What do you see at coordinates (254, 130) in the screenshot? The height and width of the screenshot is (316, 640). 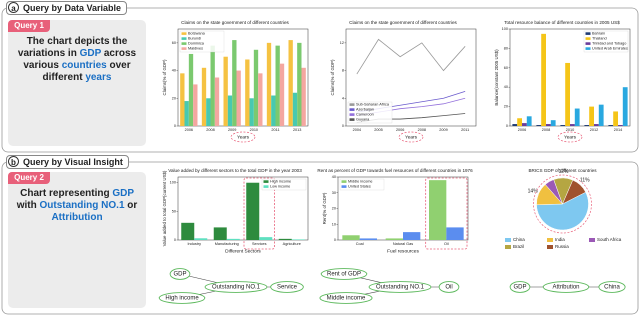 I see `x-tick-label: 2010` at bounding box center [254, 130].